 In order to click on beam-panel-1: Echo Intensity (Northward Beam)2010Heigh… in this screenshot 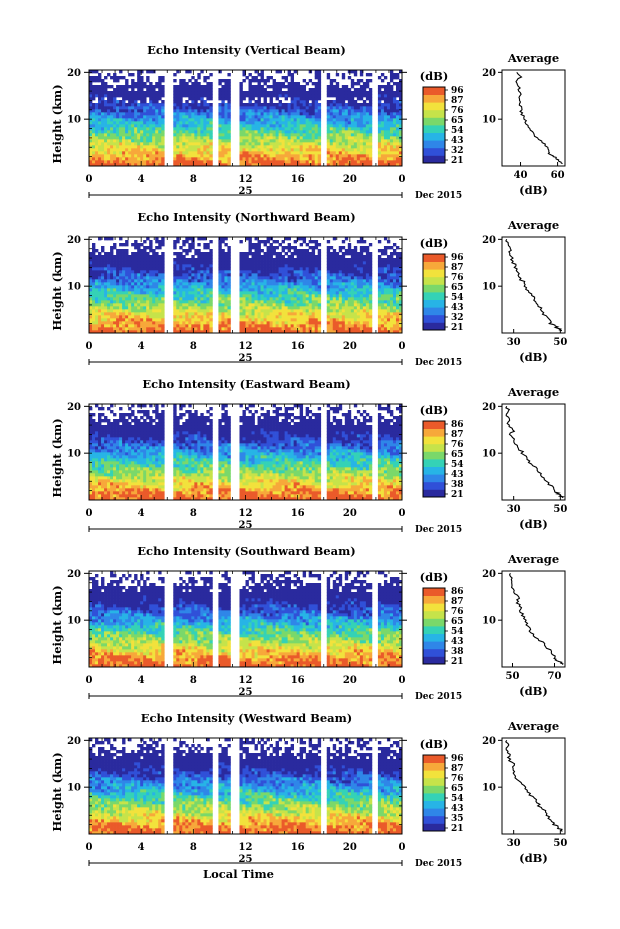, I will do `click(308, 289)`.